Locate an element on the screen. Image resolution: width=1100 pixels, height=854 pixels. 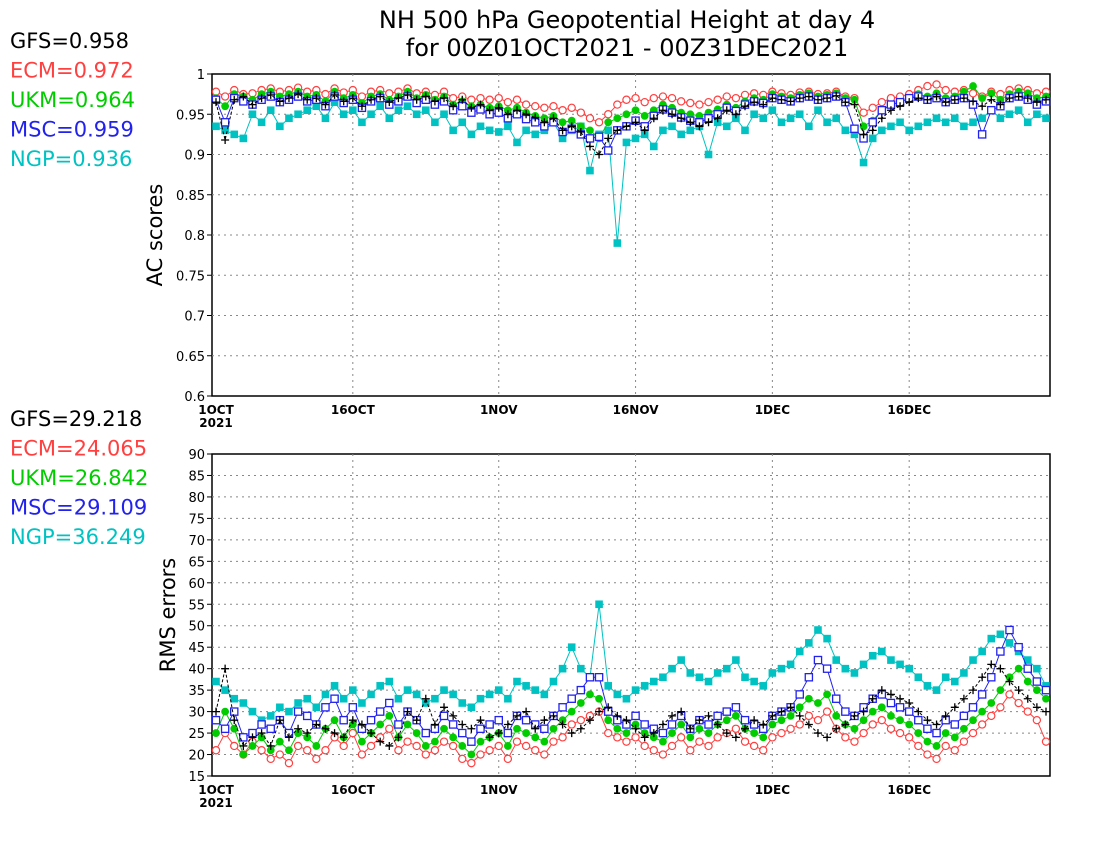
y-tick-label: 85 is located at coordinates (196, 476).